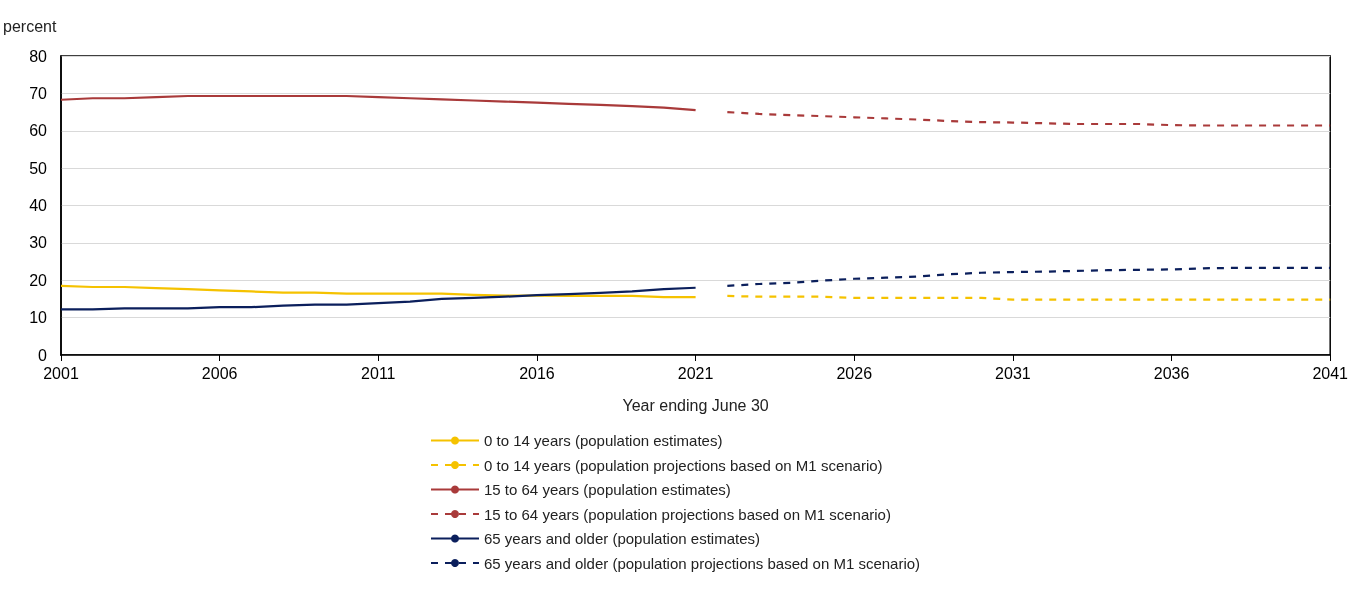  Describe the element at coordinates (622, 538) in the screenshot. I see `legend-label: 65 years and older (population estimates)` at that location.